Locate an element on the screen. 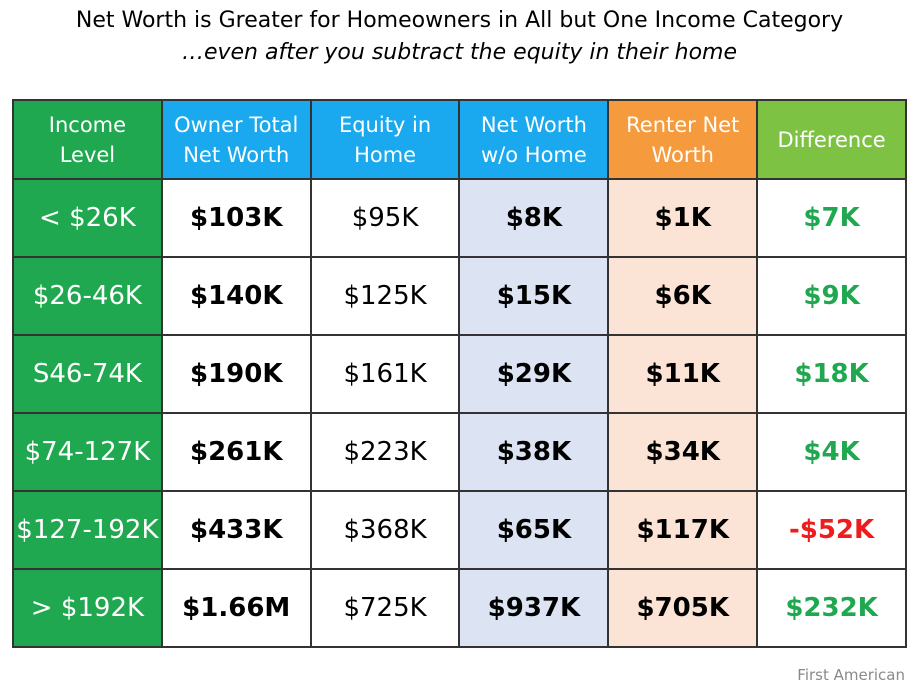 The height and width of the screenshot is (693, 919). equity-in-home-cell: $725K is located at coordinates (385, 608).